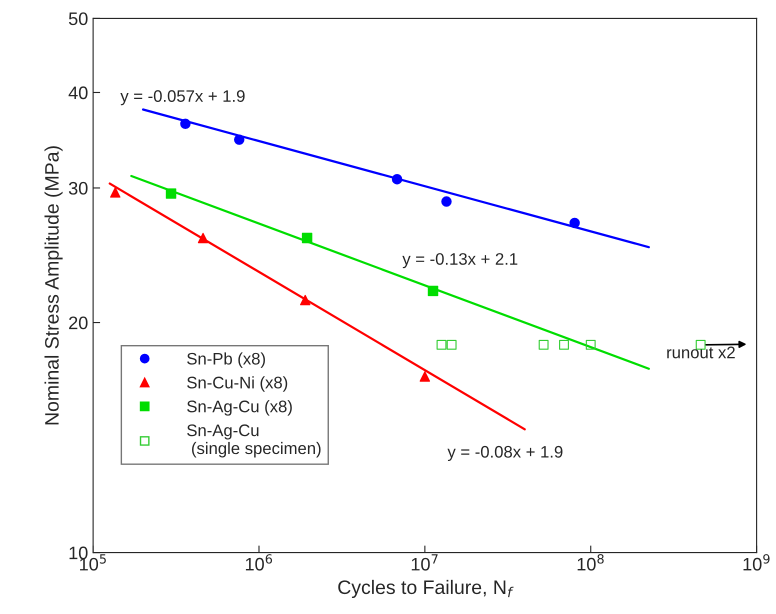 This screenshot has height=614, width=776. Describe the element at coordinates (504, 454) in the screenshot. I see `annotation: y = -0.08x + 1.9` at that location.